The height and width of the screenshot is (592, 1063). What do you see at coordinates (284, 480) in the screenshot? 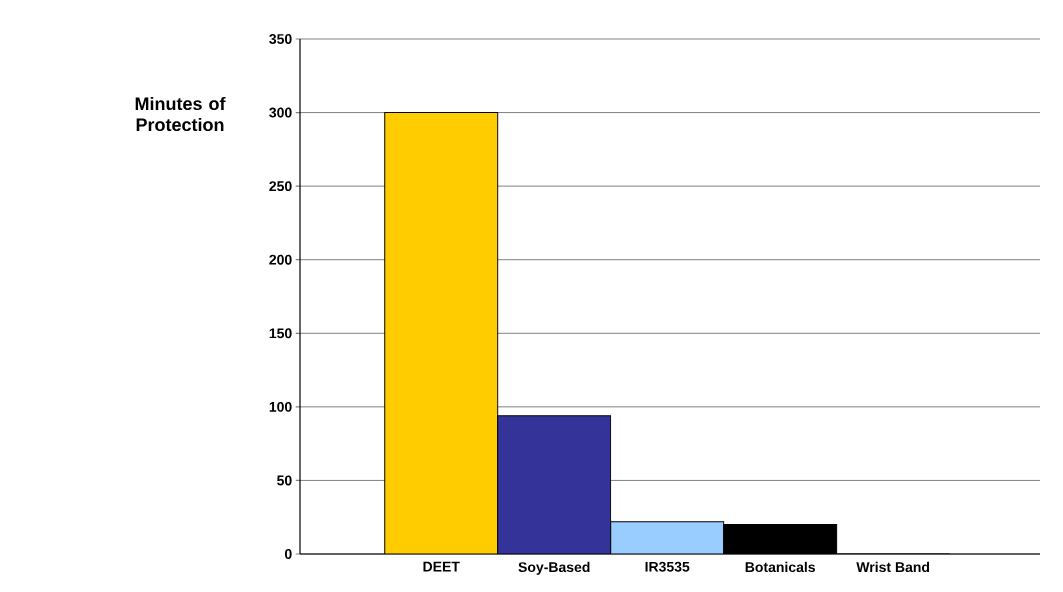
I see `y-tick-label: 50` at bounding box center [284, 480].